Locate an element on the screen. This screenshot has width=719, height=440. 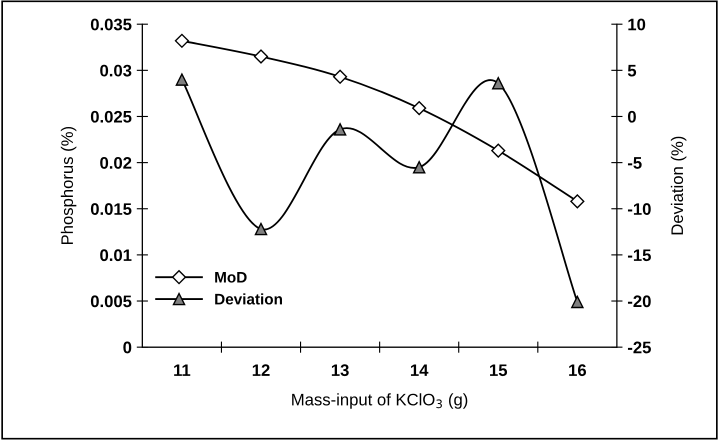
y-tick-label: 0.03 is located at coordinates (116, 70).